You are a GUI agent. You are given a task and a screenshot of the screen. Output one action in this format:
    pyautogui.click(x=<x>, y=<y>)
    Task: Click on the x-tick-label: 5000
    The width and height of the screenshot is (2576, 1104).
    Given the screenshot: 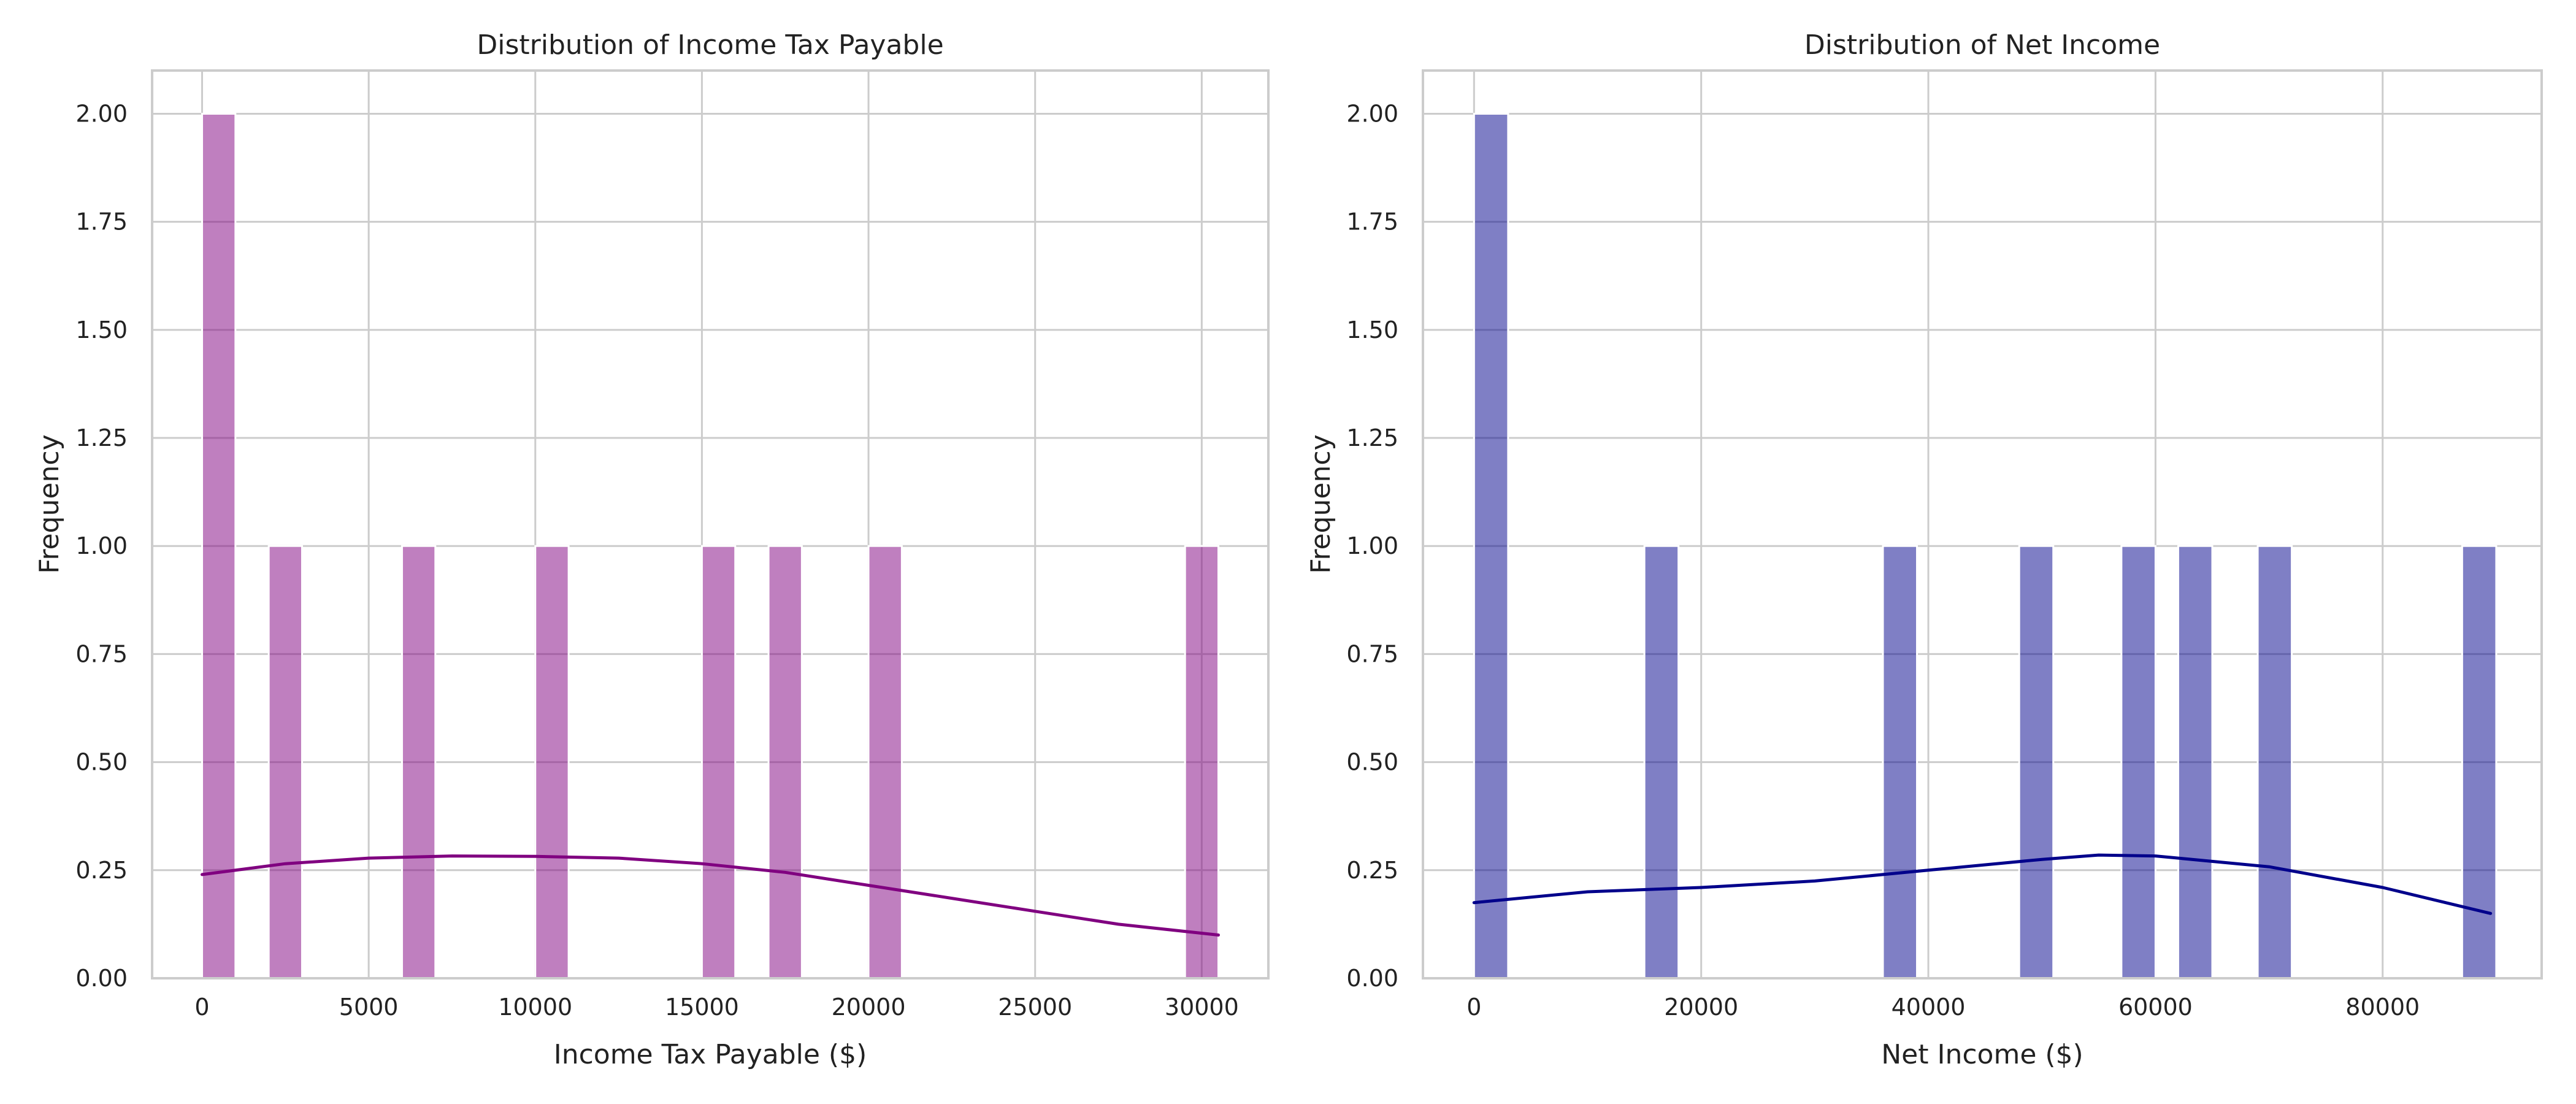 What is the action you would take?
    pyautogui.click(x=369, y=1007)
    